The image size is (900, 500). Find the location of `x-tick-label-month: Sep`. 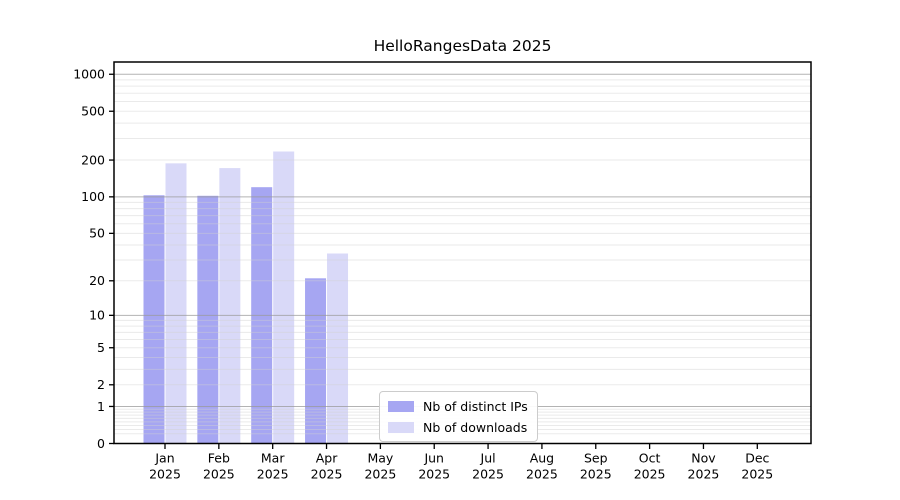

x-tick-label-month: Sep is located at coordinates (596, 458).